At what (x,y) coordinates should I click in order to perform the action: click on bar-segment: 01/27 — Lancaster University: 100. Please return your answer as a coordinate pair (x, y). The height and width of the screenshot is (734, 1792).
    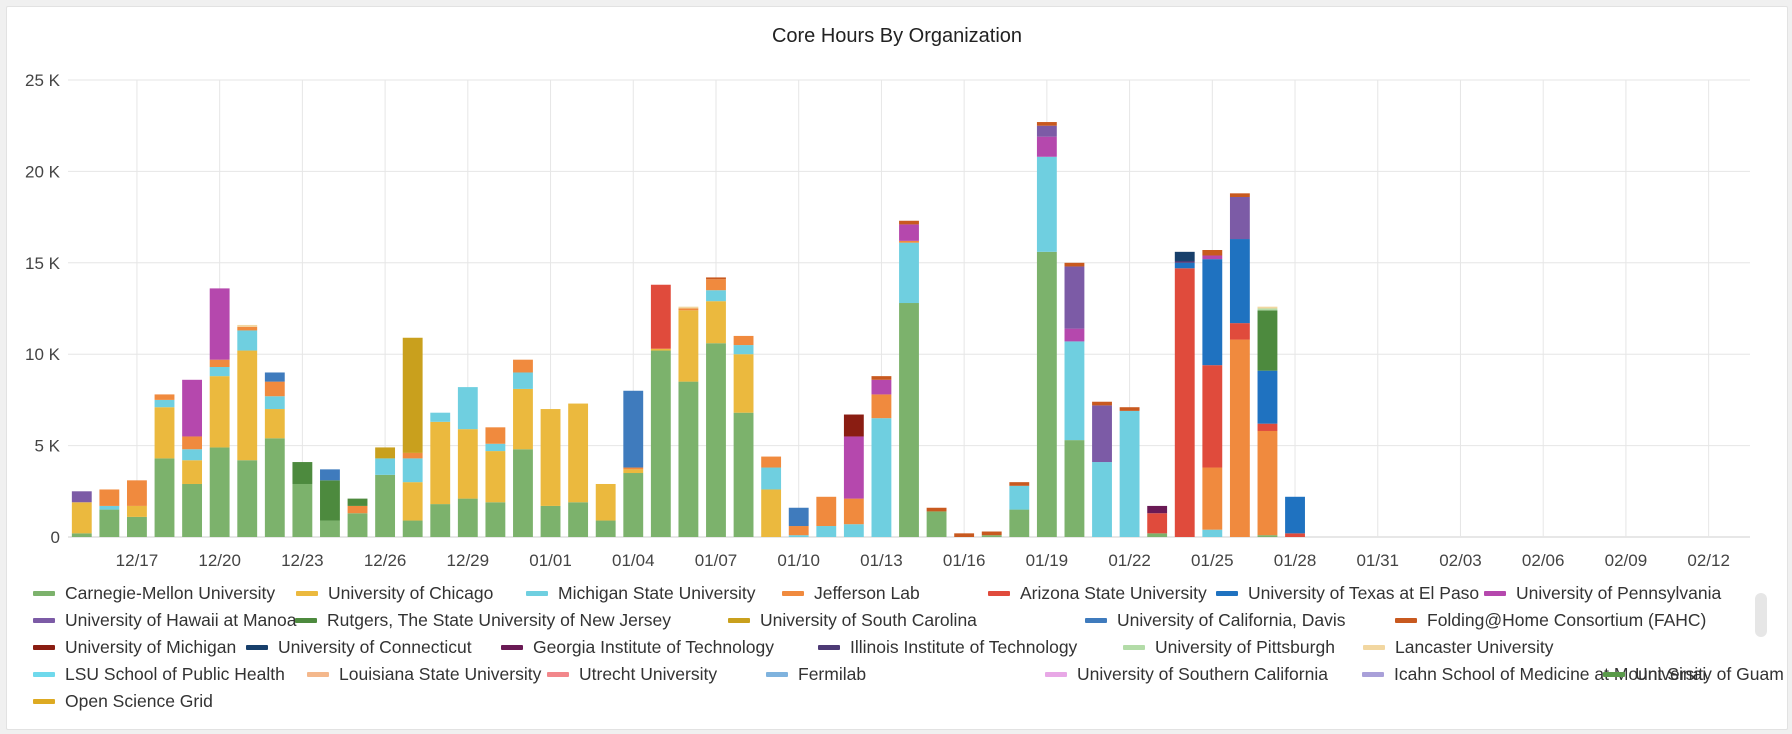
    Looking at the image, I should click on (1267, 307).